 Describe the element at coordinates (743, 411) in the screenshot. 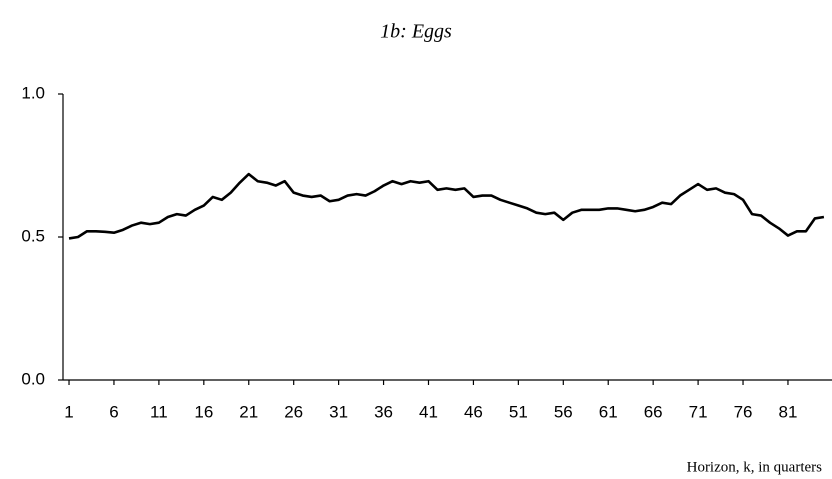

I see `x-tick-label: 76` at that location.